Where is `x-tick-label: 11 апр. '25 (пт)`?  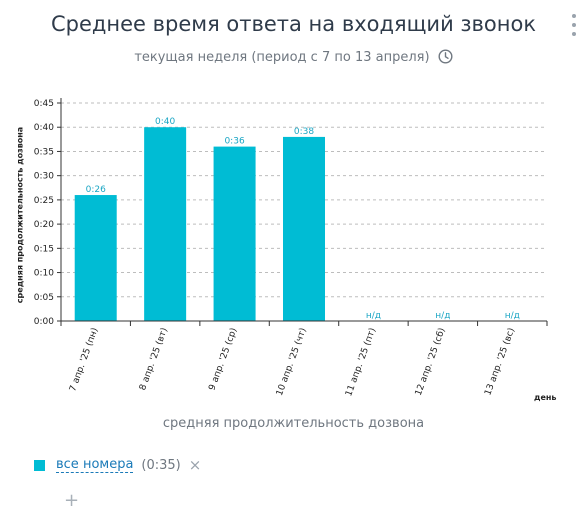
x-tick-label: 11 апр. '25 (пт) is located at coordinates (361, 362).